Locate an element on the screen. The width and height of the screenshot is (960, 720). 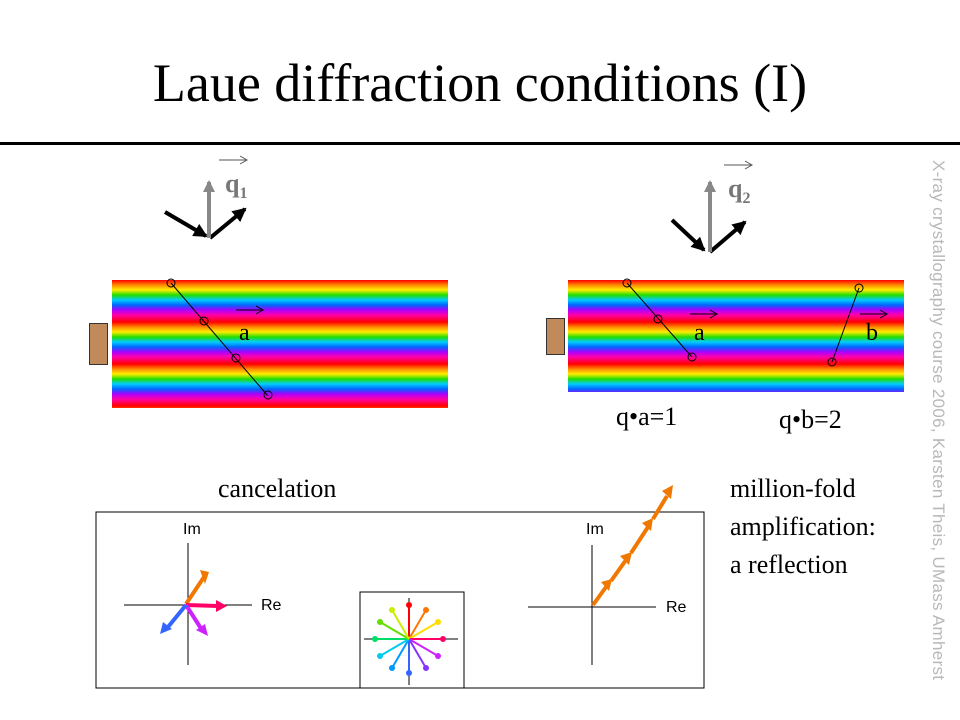
vector-label-q2: q2 is located at coordinates (739, 194).